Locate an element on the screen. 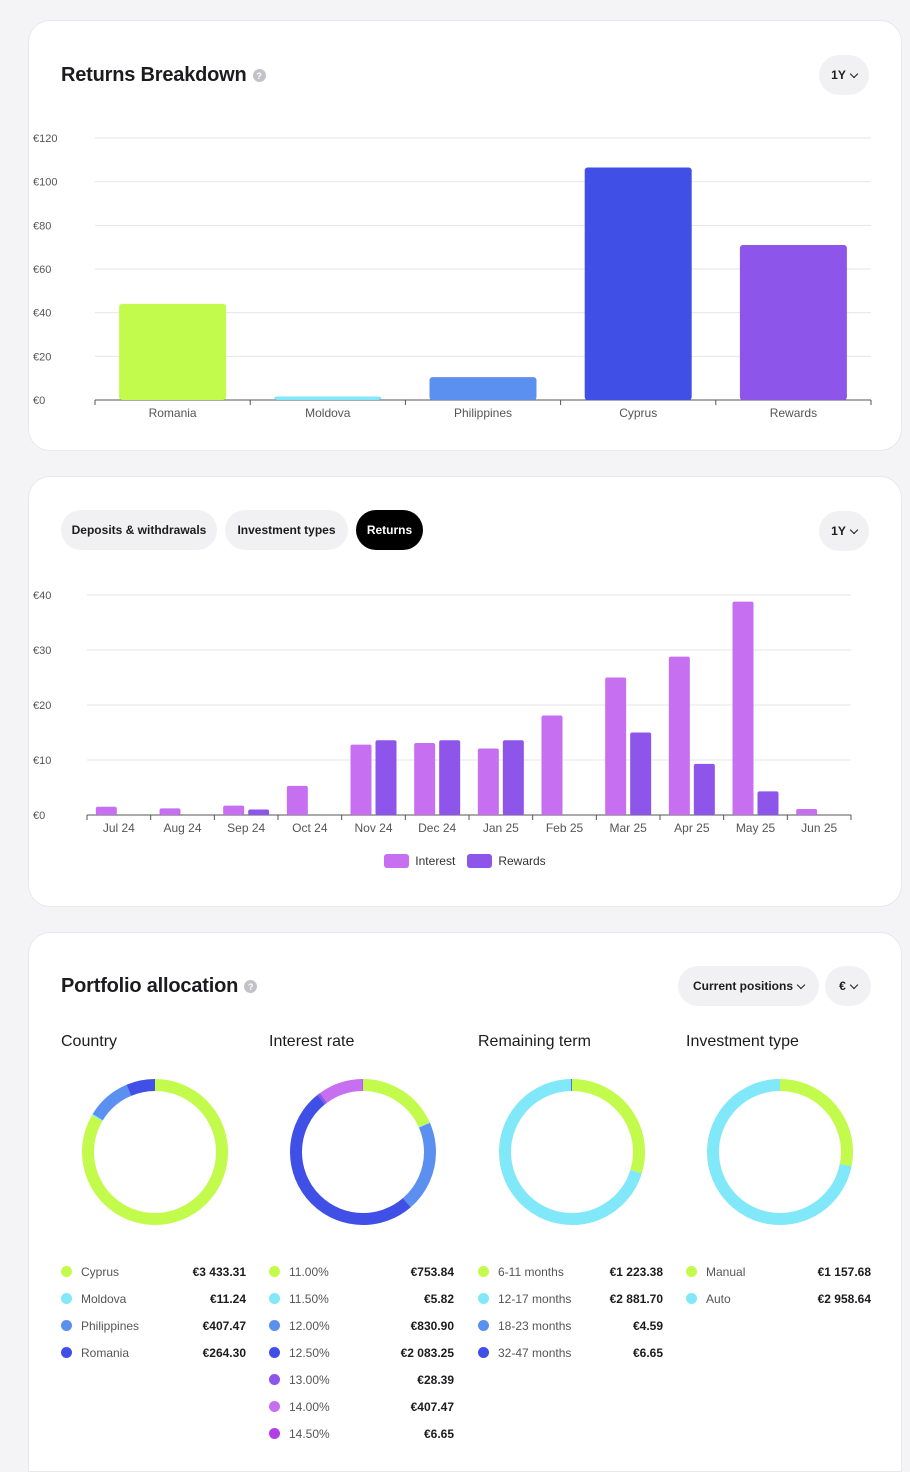 The width and height of the screenshot is (910, 1472). legend-value: €1 223.38 is located at coordinates (636, 1271).